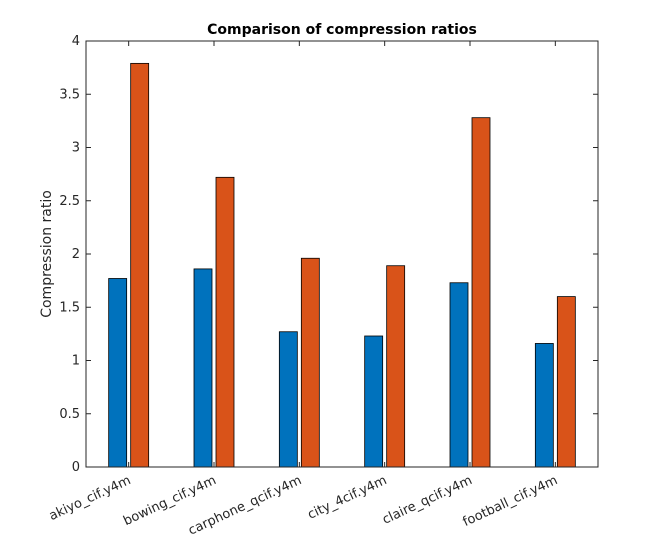  I want to click on x-tick-label: akiyo_cif.y4m, so click(90, 498).